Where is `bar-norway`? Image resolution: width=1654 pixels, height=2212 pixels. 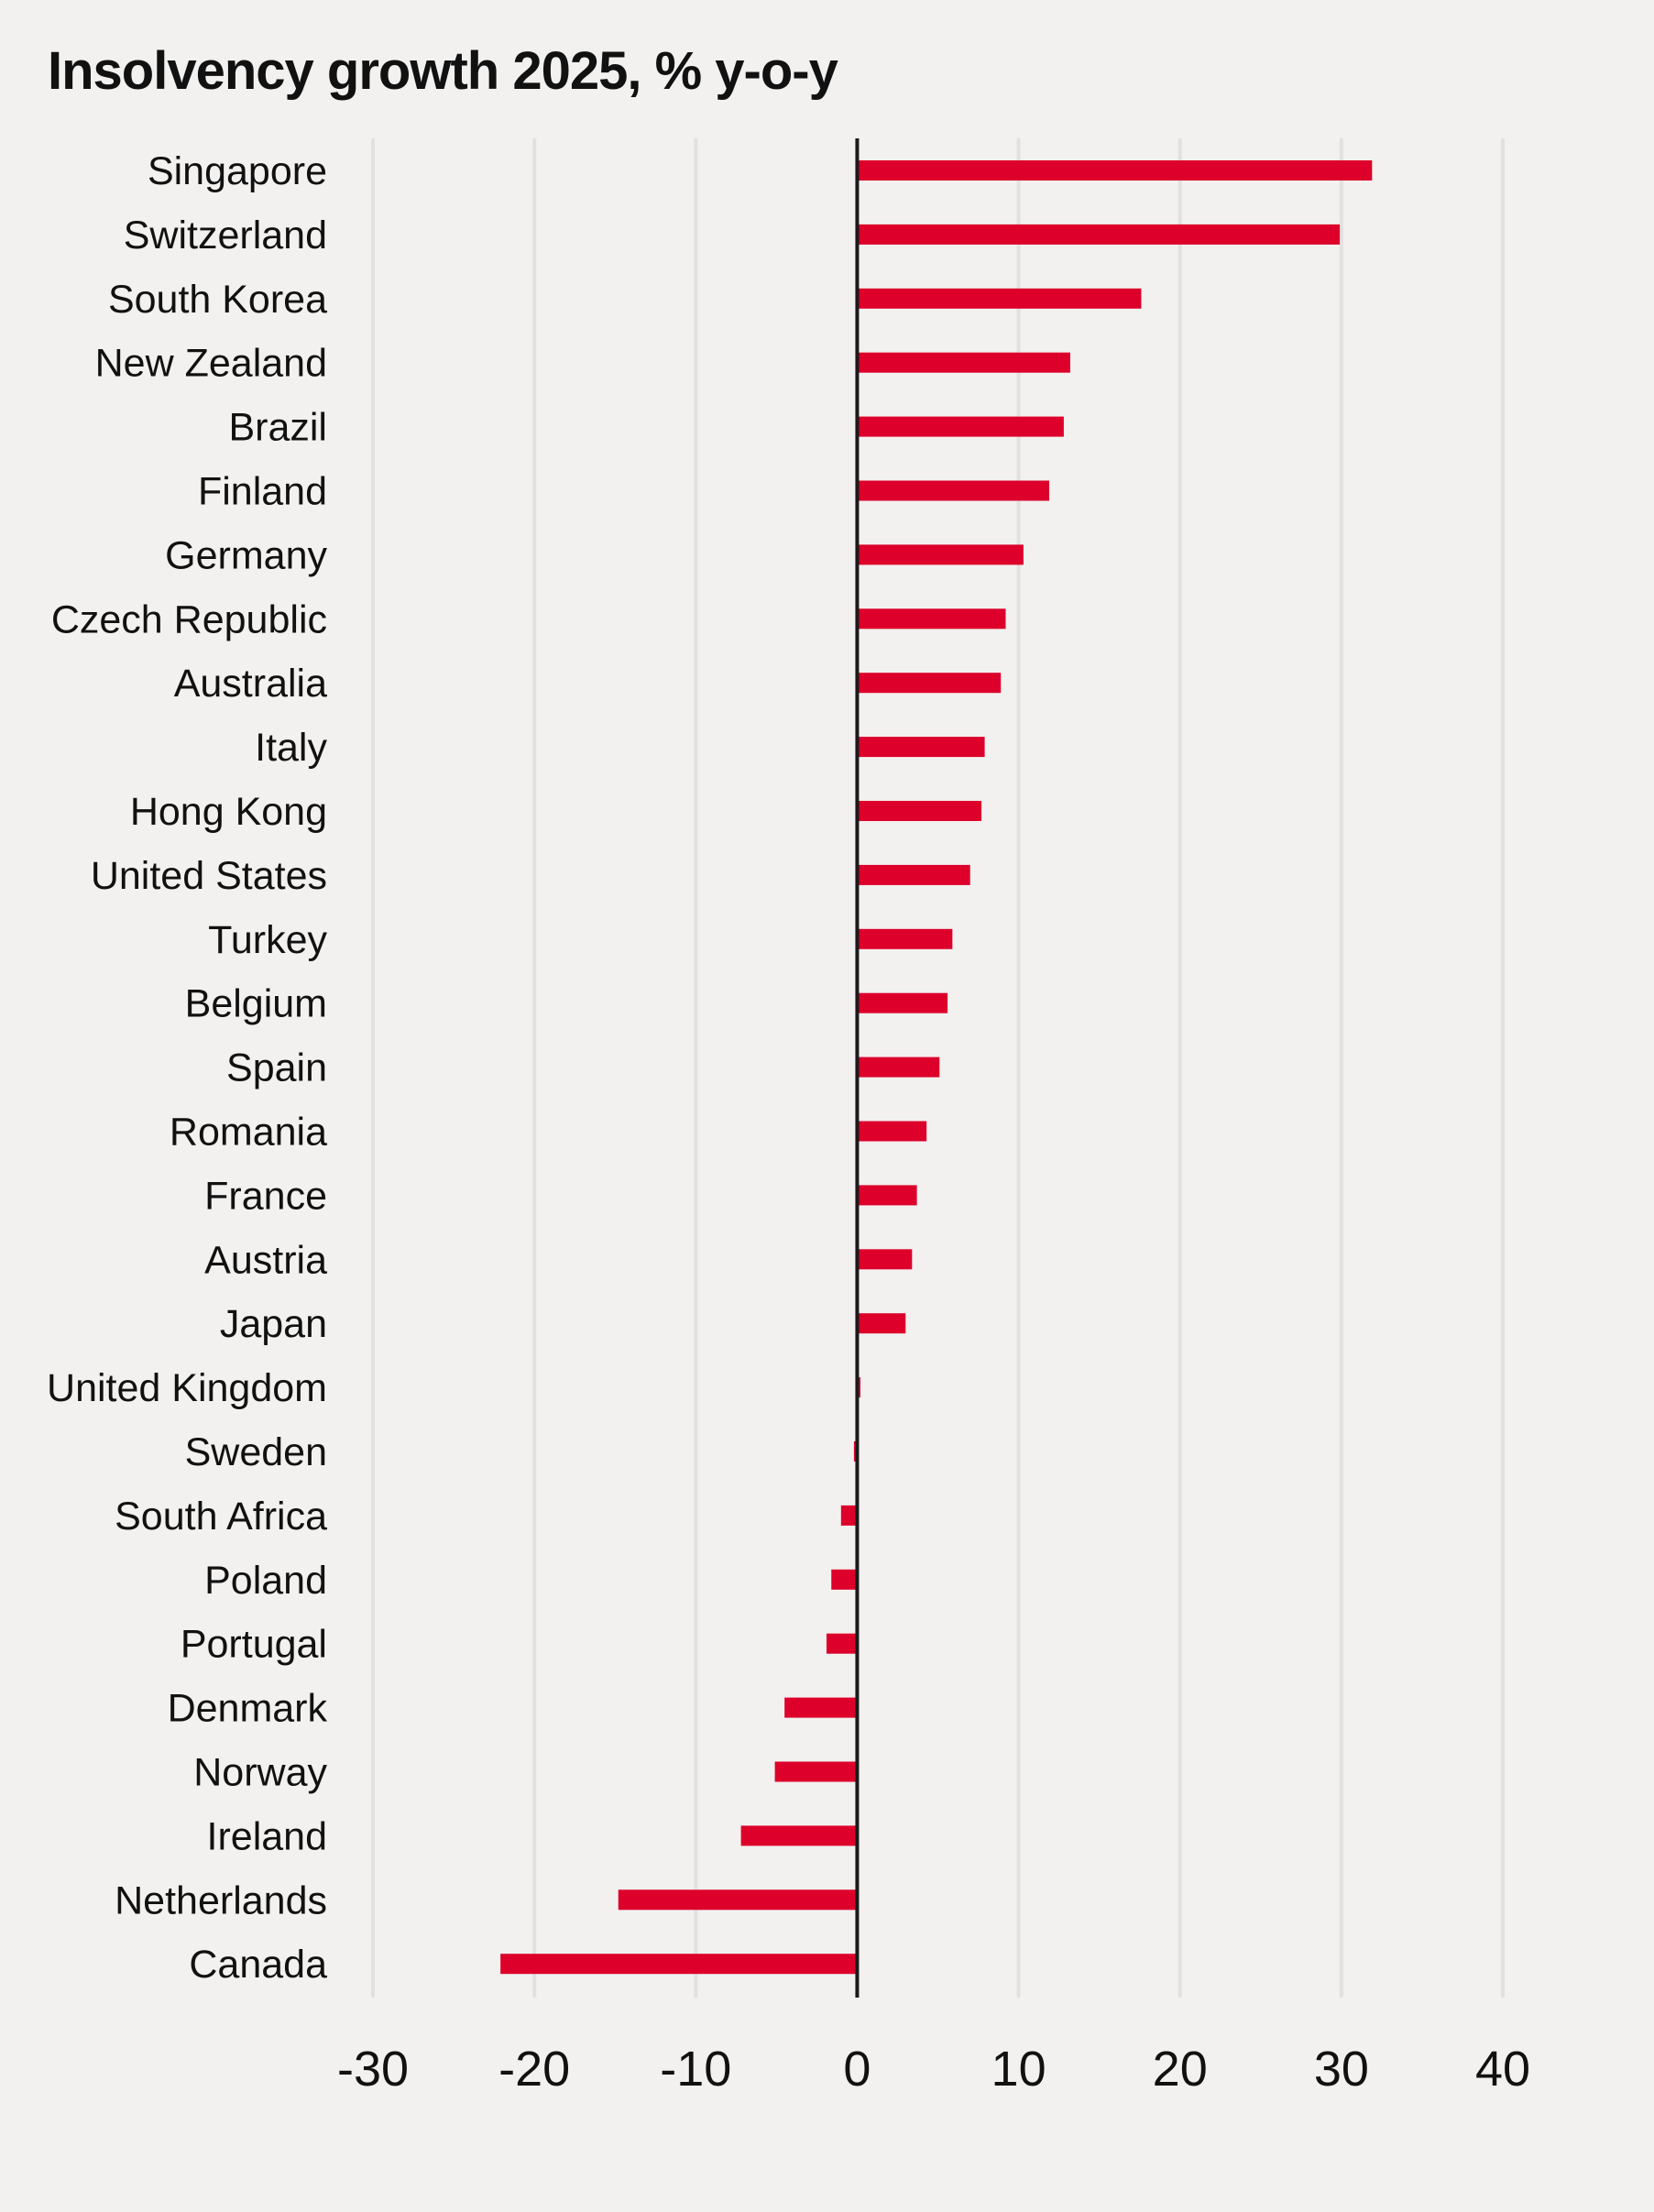
bar-norway is located at coordinates (816, 1771).